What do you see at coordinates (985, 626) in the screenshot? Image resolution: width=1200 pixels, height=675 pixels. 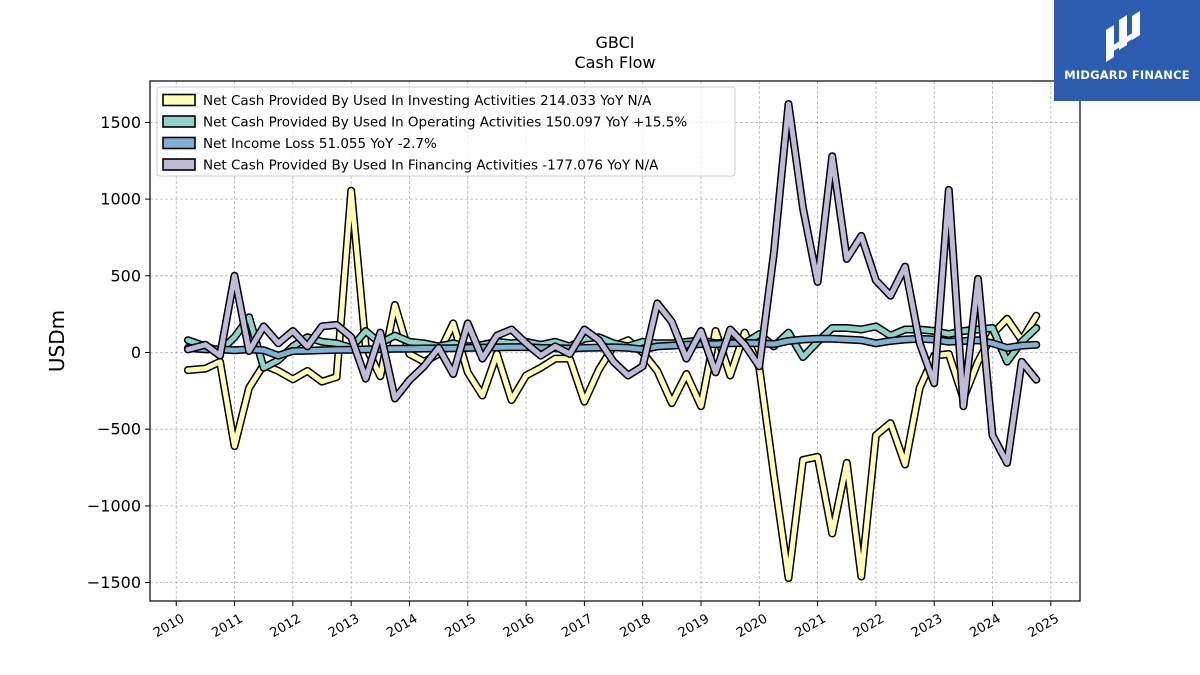 I see `x-tick-label: 2024` at bounding box center [985, 626].